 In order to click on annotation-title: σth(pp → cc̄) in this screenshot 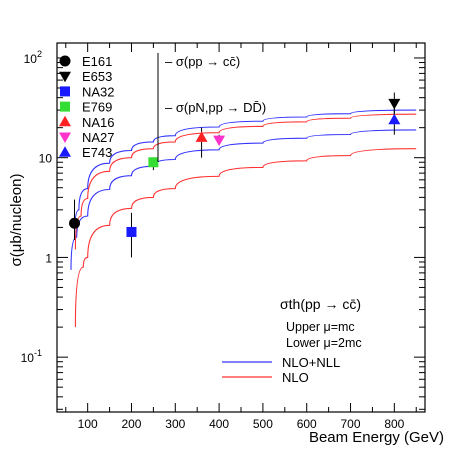, I will do `click(320, 304)`.